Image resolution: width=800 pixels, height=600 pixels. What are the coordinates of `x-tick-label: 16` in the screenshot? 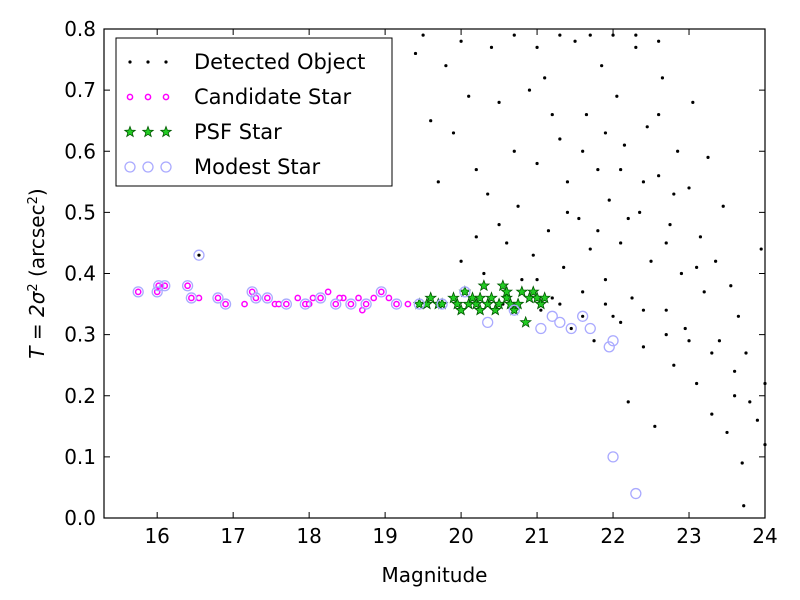 It's located at (156, 536).